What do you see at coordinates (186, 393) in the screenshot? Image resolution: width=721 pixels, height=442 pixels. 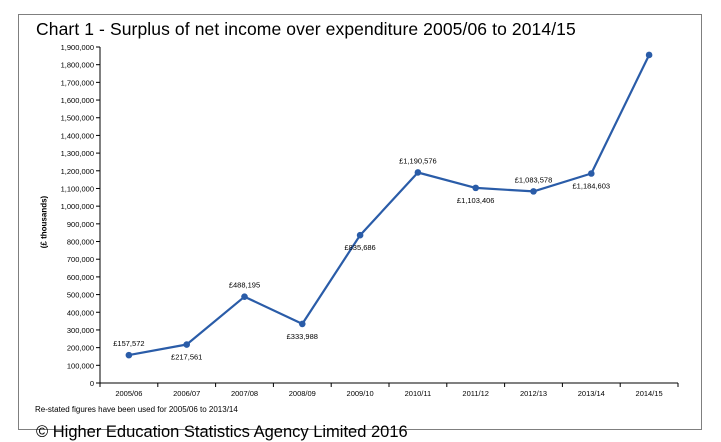 I see `x-tick-label: 2006/07` at bounding box center [186, 393].